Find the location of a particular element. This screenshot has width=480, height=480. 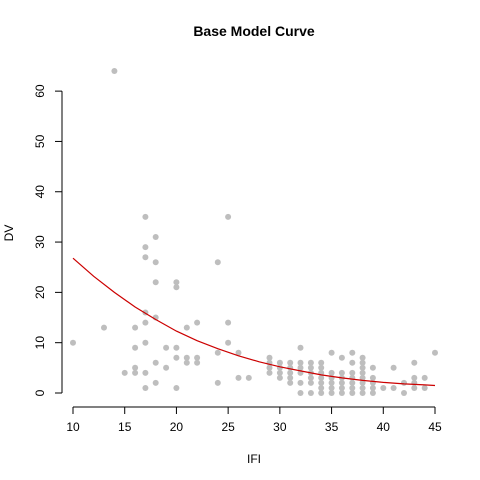

x-tick-label-35: 35 is located at coordinates (332, 427).